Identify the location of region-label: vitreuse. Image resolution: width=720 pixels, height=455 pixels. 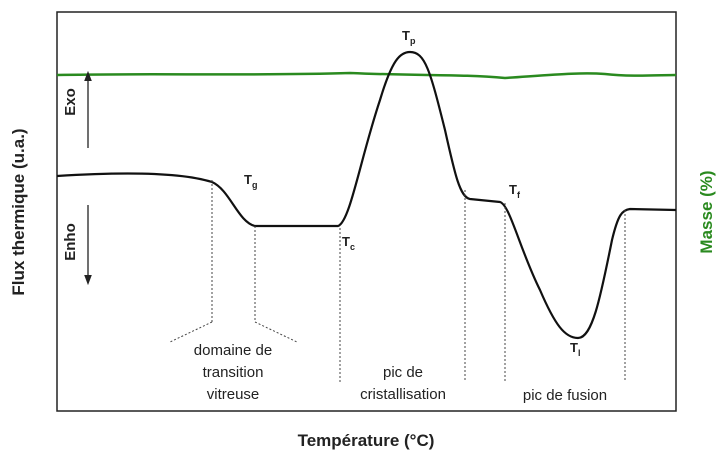
(233, 394).